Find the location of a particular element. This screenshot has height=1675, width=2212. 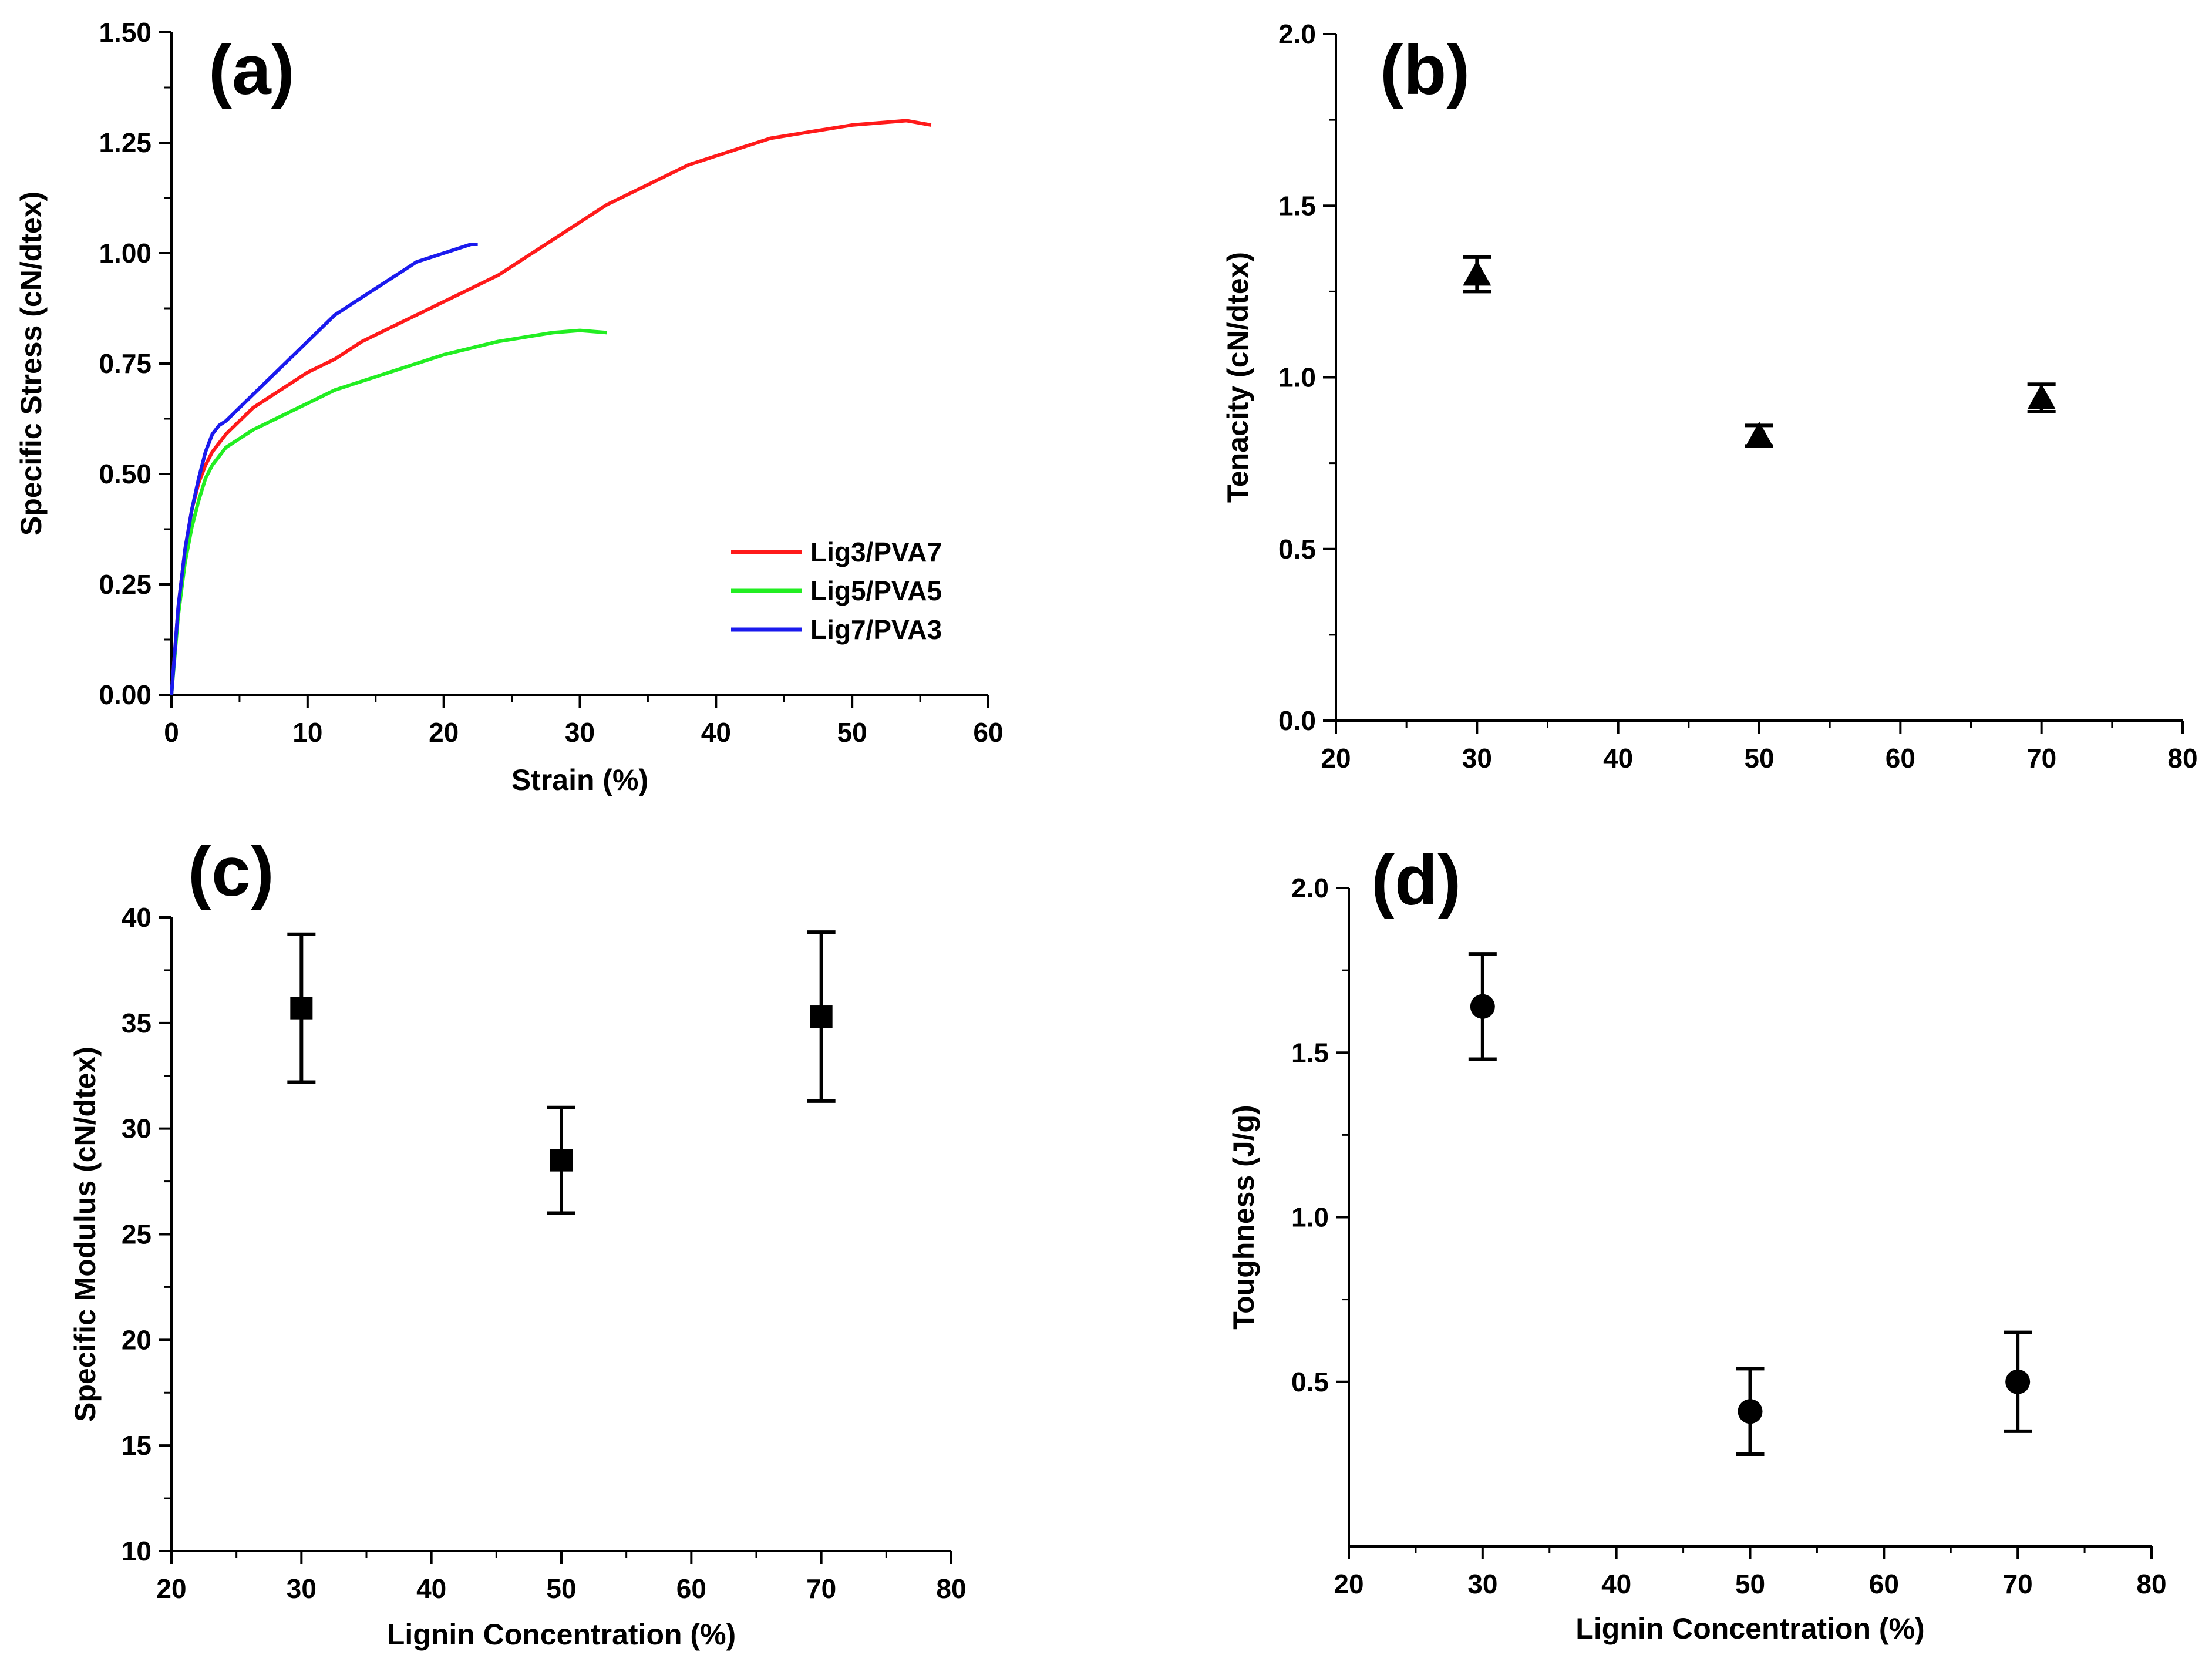

y-axis-title: Tenacity (cN/dtex) is located at coordinates (1237, 377).